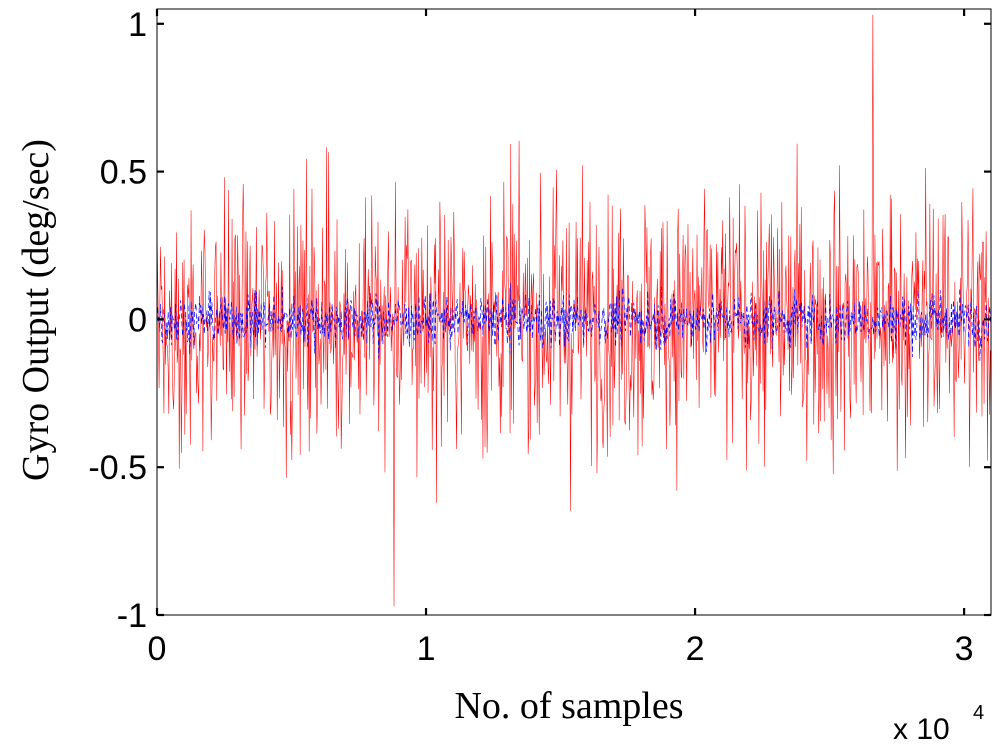 This screenshot has height=750, width=1000. Describe the element at coordinates (695, 649) in the screenshot. I see `x-tick-label: 2` at that location.